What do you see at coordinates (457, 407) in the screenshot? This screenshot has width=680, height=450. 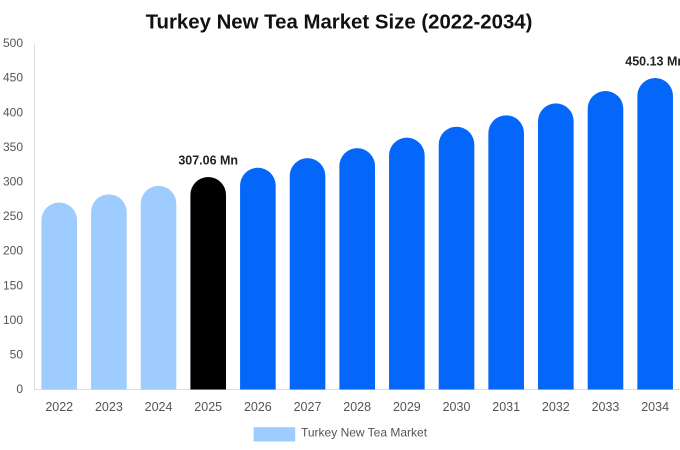 I see `svg-text: 2030` at bounding box center [457, 407].